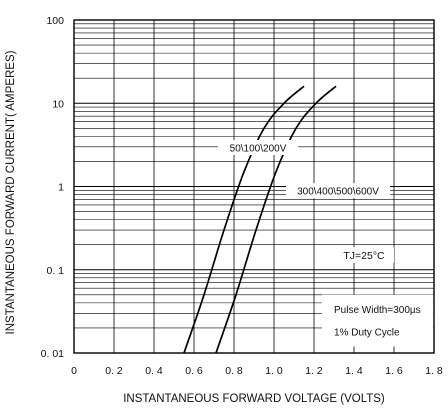  What do you see at coordinates (434, 371) in the screenshot?
I see `x-tick-label: 1. 8` at bounding box center [434, 371].